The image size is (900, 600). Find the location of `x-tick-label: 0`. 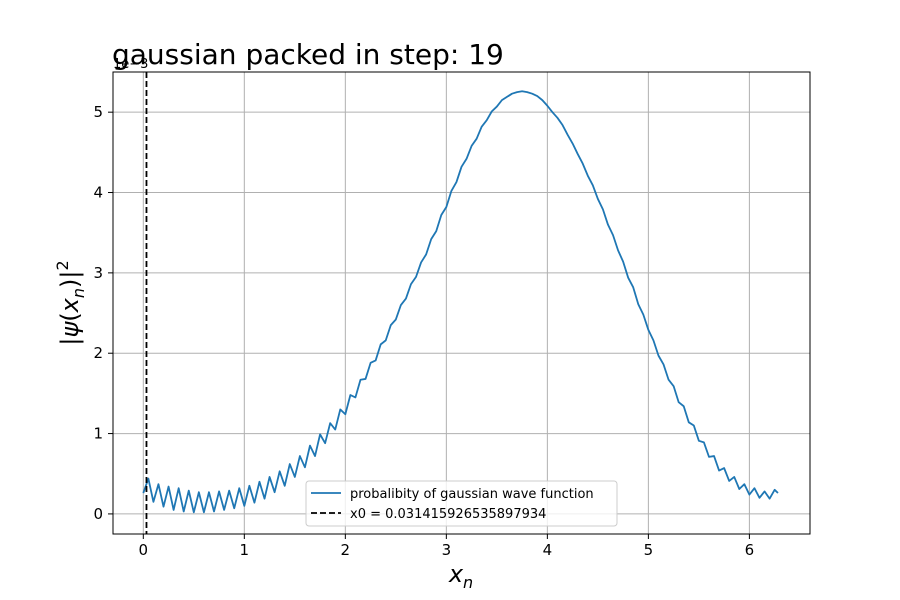

x-tick-label: 0 is located at coordinates (144, 550).